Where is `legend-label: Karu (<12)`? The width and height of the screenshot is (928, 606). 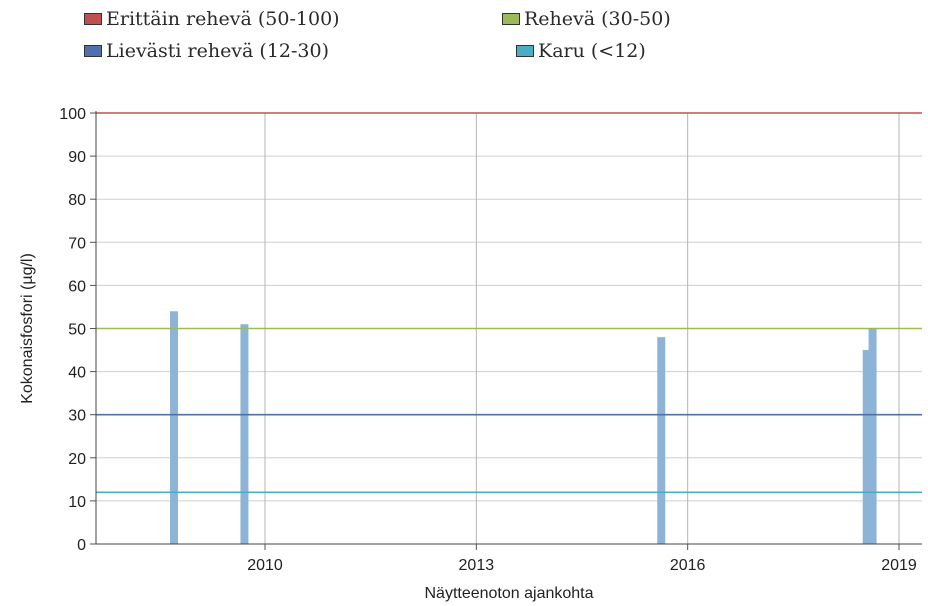 legend-label: Karu (<12) is located at coordinates (592, 51).